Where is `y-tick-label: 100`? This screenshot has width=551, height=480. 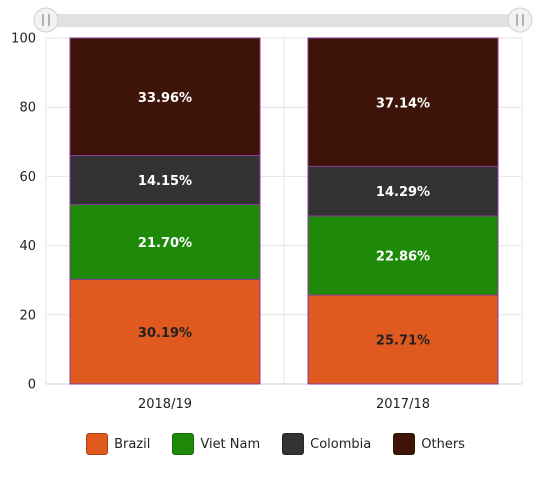
y-tick-label: 100 is located at coordinates (23, 39).